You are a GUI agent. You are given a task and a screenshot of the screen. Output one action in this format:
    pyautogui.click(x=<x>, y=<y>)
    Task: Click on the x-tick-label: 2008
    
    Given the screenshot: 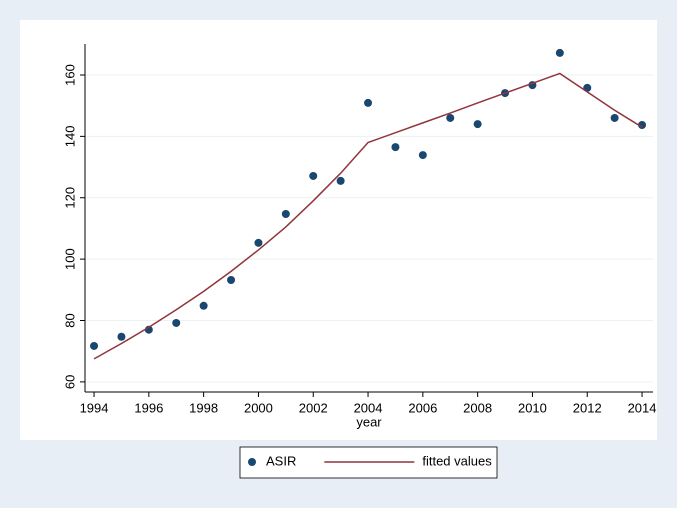 What is the action you would take?
    pyautogui.click(x=477, y=407)
    